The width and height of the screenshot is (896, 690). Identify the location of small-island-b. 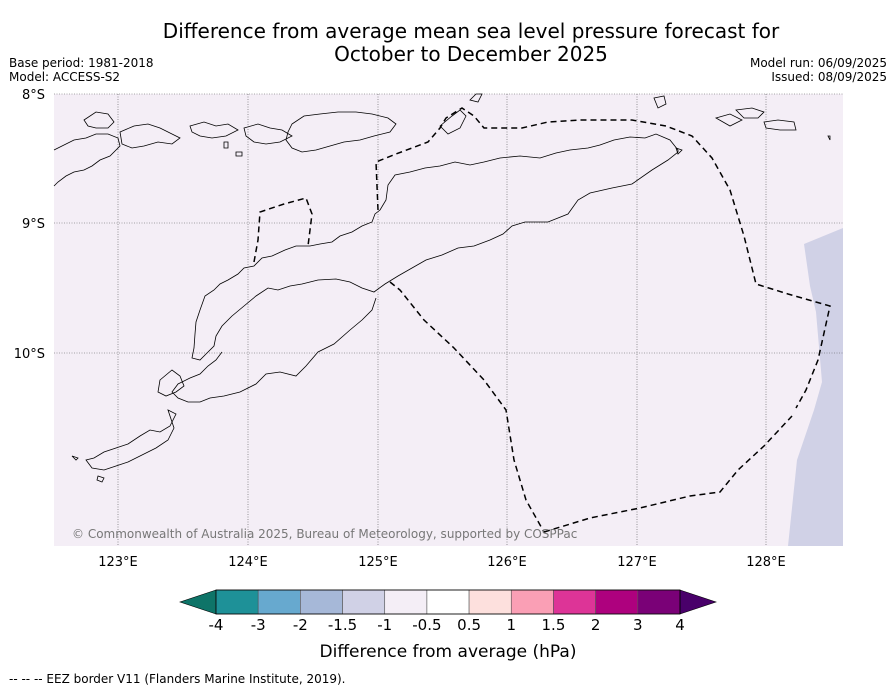
(75, 458).